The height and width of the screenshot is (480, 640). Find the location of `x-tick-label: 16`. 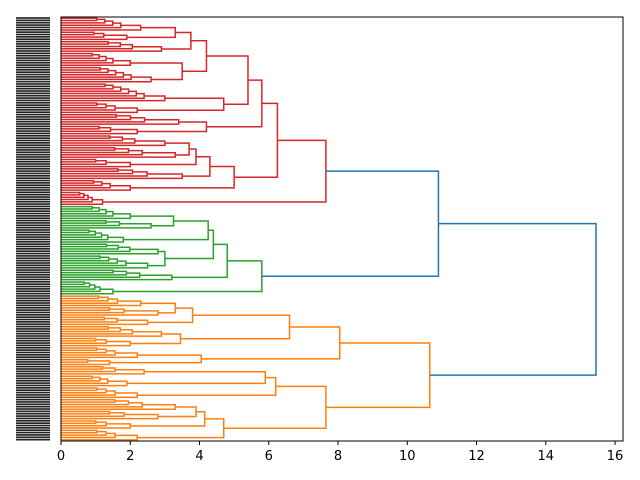

x-tick-label: 16 is located at coordinates (615, 456).